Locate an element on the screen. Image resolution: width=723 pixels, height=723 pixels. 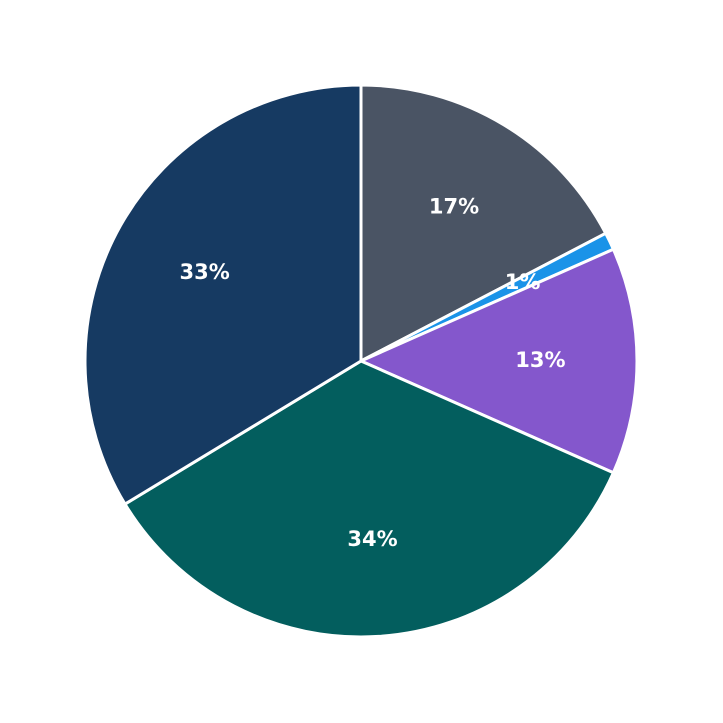
slice-label: 17% is located at coordinates (454, 207).